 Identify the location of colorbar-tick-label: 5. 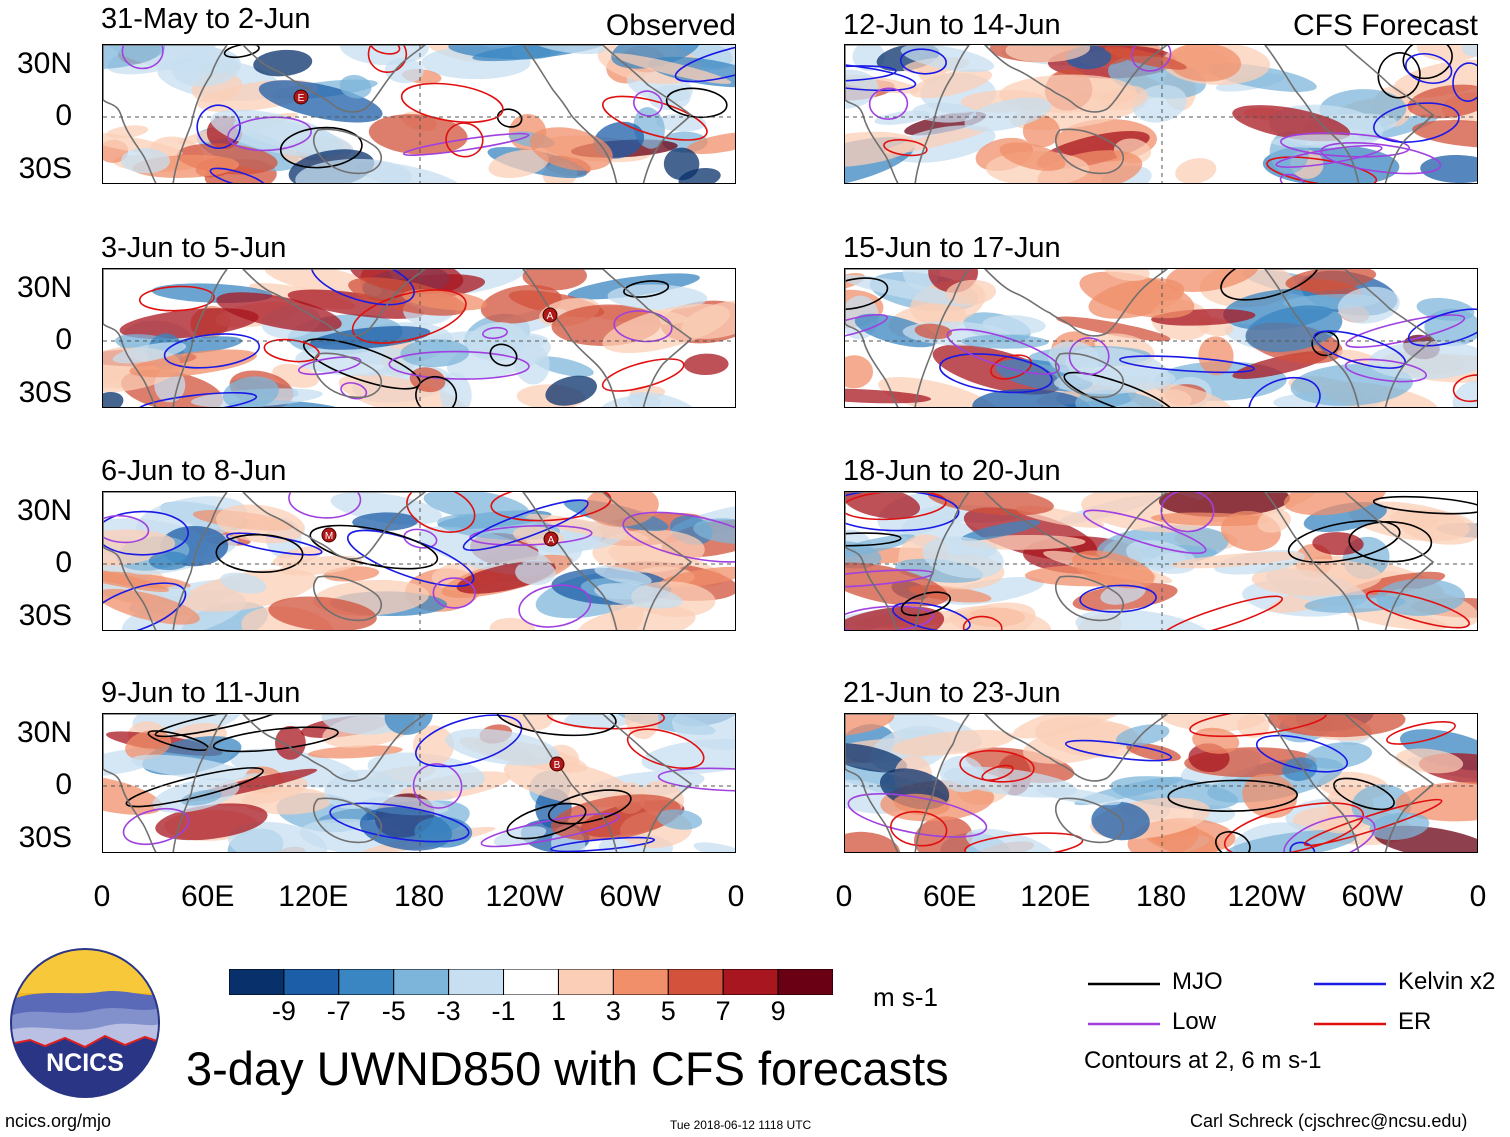
(668, 1011).